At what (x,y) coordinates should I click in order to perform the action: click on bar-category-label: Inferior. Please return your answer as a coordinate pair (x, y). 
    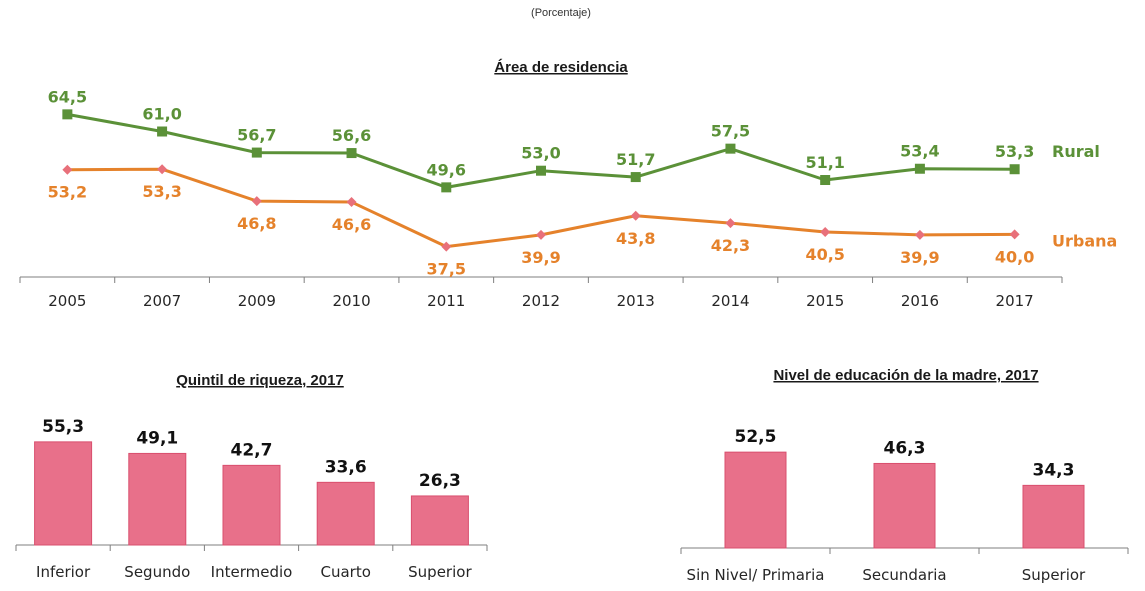
    Looking at the image, I should click on (63, 572).